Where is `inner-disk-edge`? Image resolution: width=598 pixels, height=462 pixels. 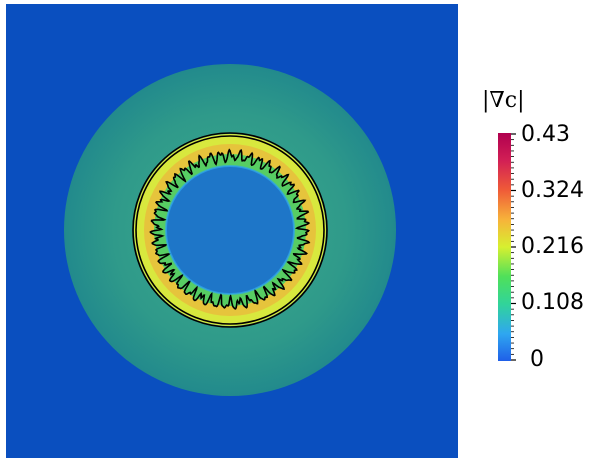 inner-disk-edge is located at coordinates (230, 230).